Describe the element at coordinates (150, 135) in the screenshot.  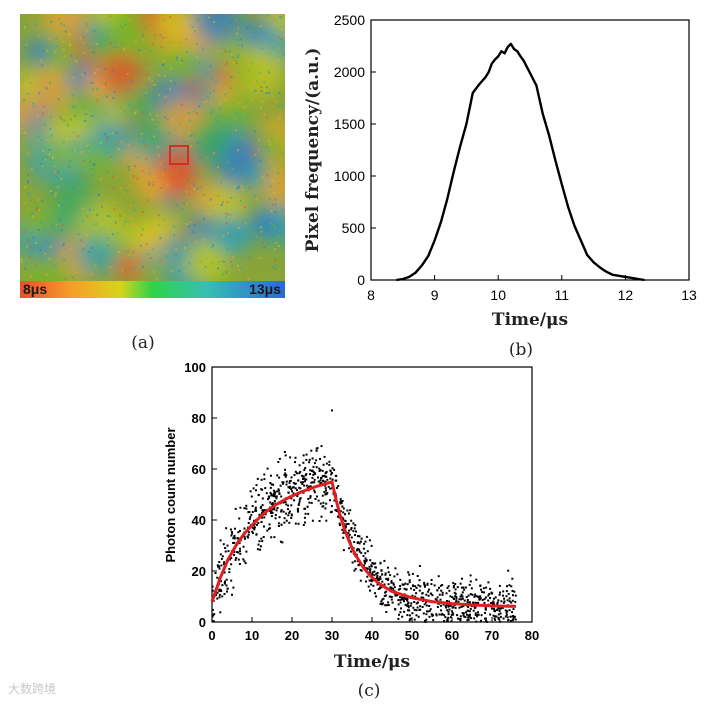
I see `heatmap-blob` at that location.